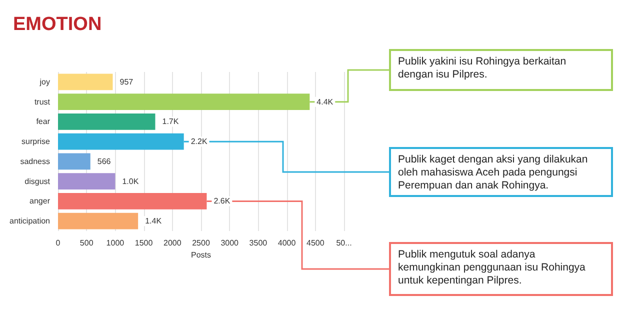 The width and height of the screenshot is (624, 330). Describe the element at coordinates (42, 101) in the screenshot. I see `y-tick-label: trust` at that location.